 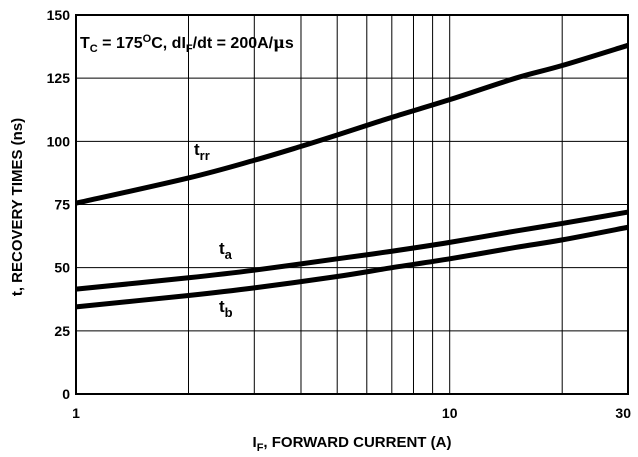 I want to click on y-axis-title: t, RECOVERY TIMES (ns), so click(x=17, y=207).